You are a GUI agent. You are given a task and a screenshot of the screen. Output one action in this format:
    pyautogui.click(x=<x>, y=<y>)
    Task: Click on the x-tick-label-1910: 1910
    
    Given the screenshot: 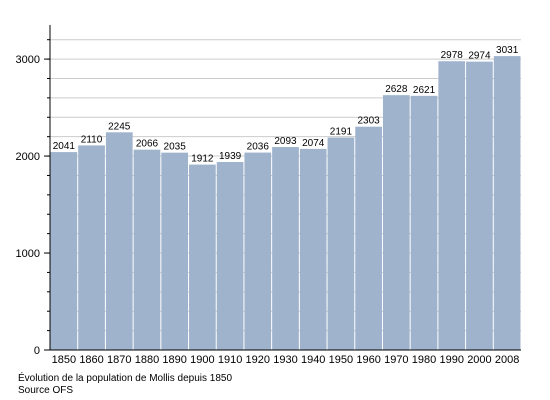 What is the action you would take?
    pyautogui.click(x=230, y=360)
    